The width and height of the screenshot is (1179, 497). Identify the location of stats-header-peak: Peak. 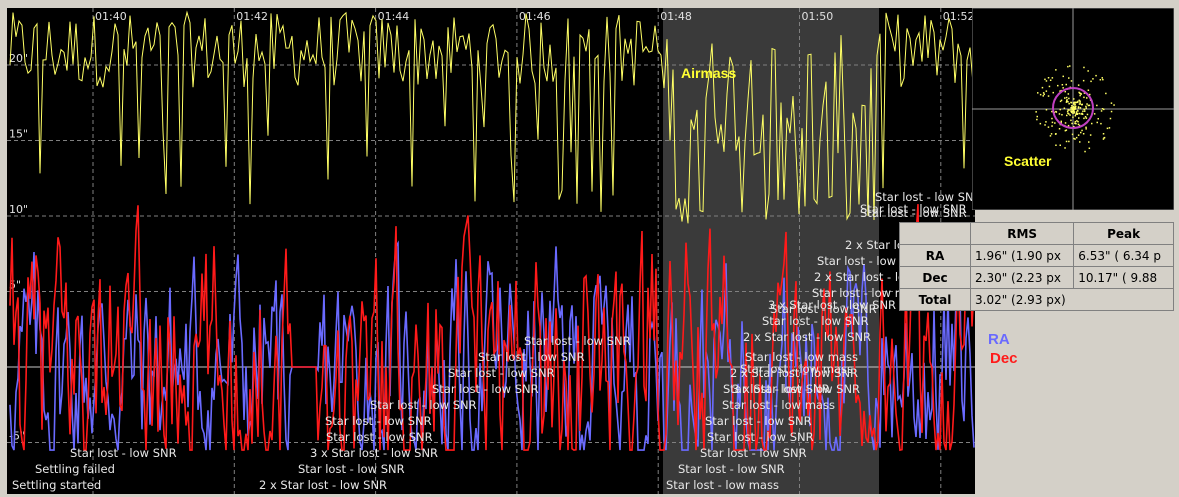
(1123, 233).